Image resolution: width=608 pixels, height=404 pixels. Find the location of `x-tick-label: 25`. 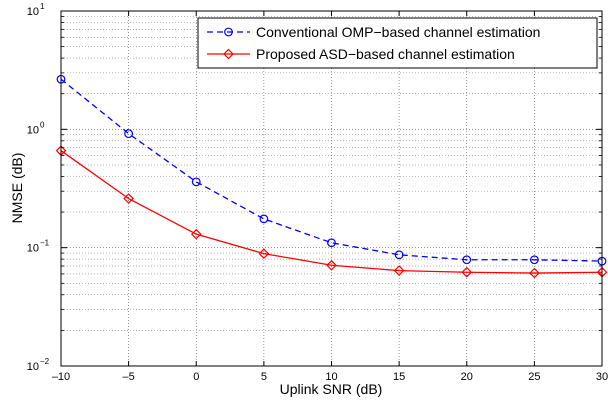

x-tick-label: 25 is located at coordinates (534, 377).